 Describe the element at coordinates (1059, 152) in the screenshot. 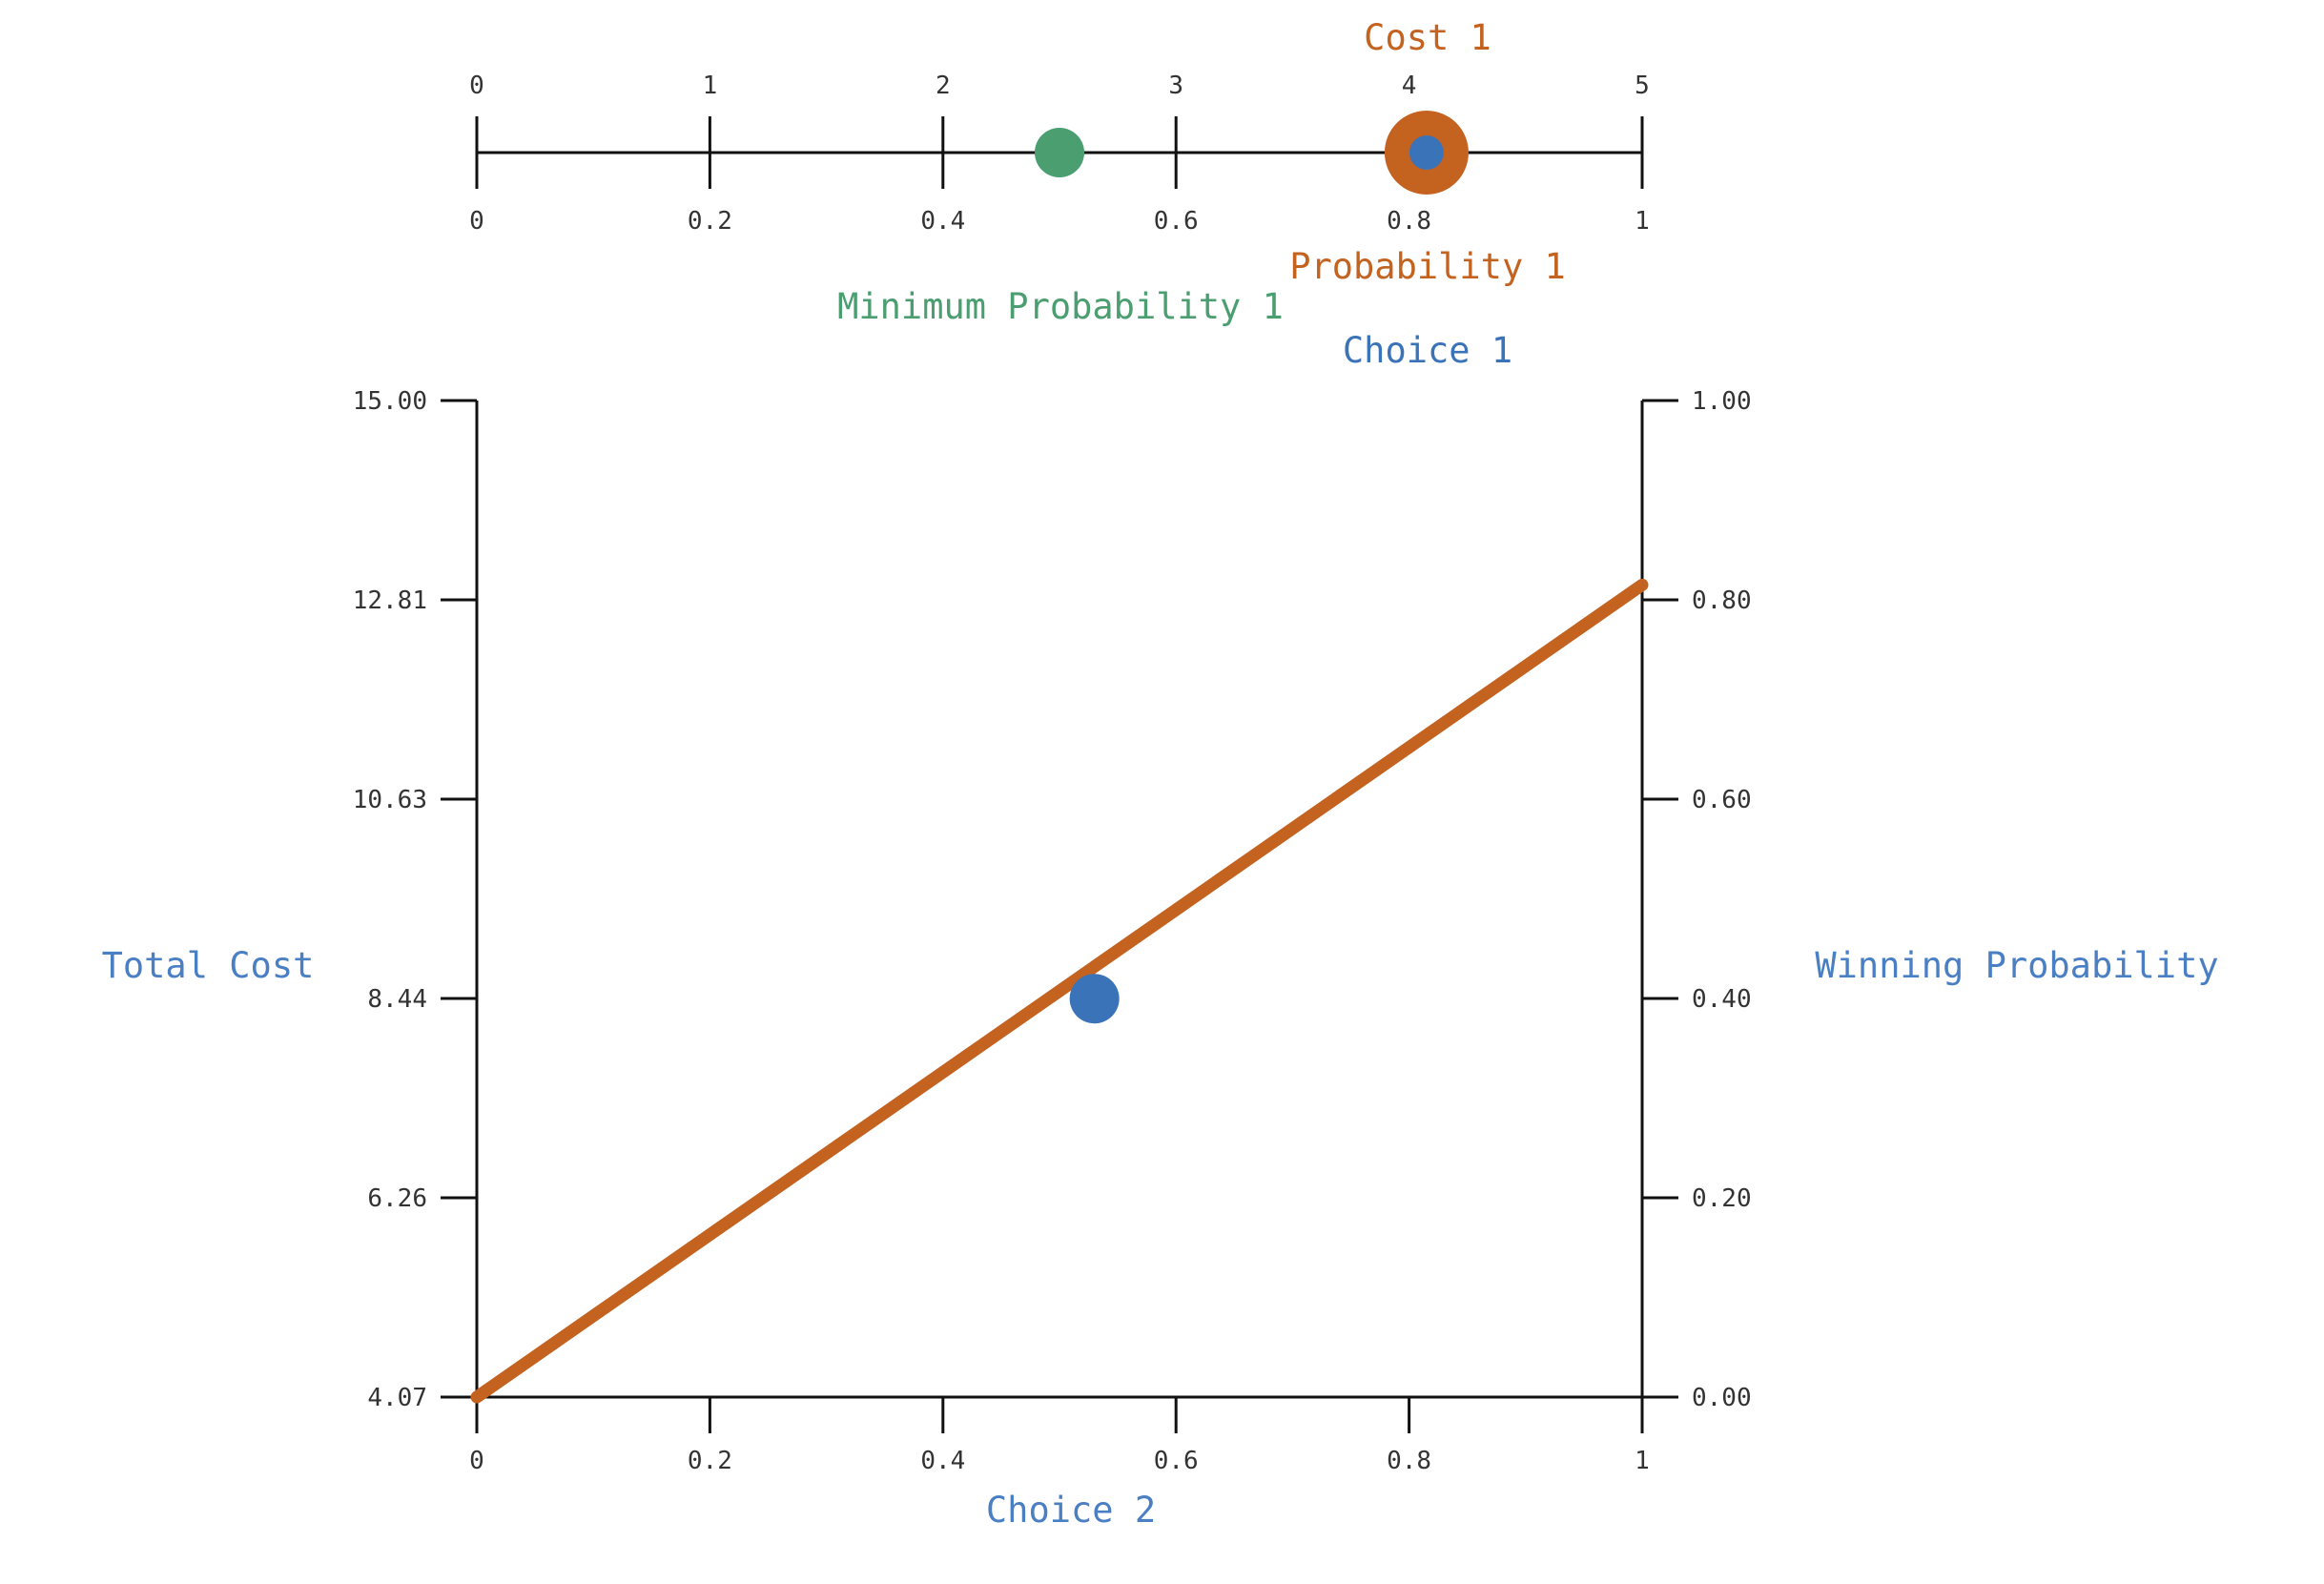

I see `minimum-probability-marker` at that location.